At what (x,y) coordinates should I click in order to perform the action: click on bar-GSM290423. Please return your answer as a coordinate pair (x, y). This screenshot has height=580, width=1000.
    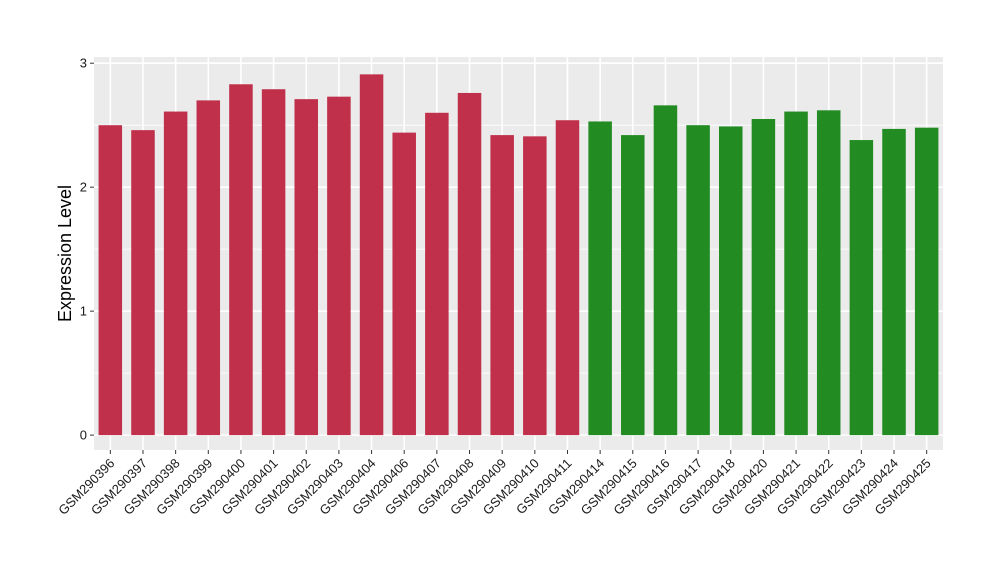
    Looking at the image, I should click on (861, 288).